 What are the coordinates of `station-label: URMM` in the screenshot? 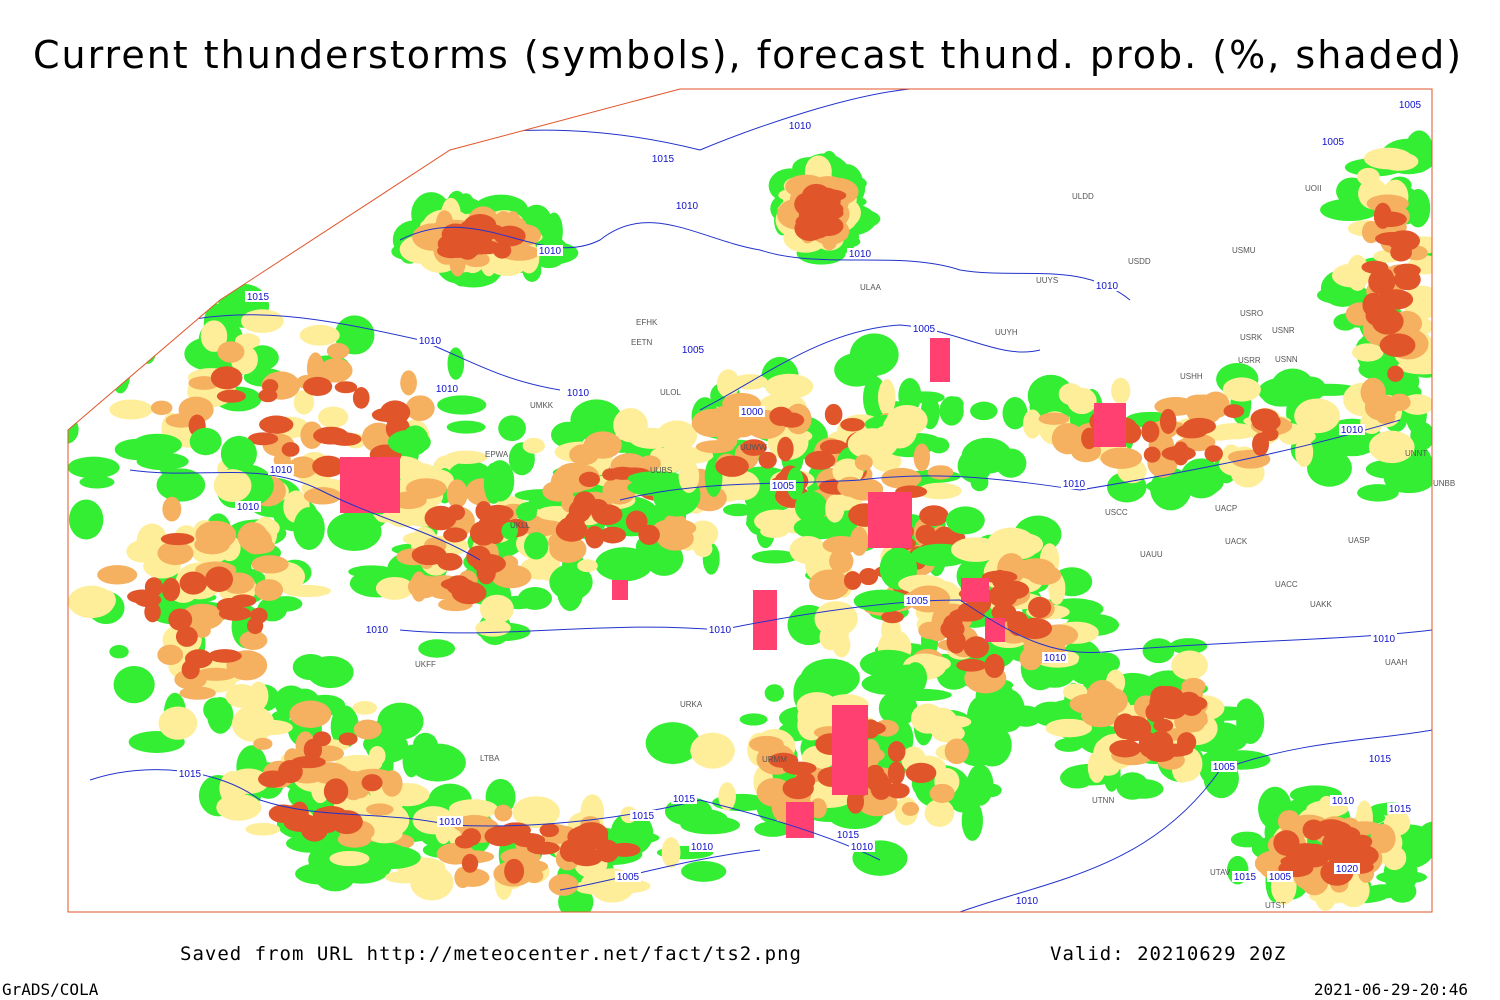 It's located at (774, 759).